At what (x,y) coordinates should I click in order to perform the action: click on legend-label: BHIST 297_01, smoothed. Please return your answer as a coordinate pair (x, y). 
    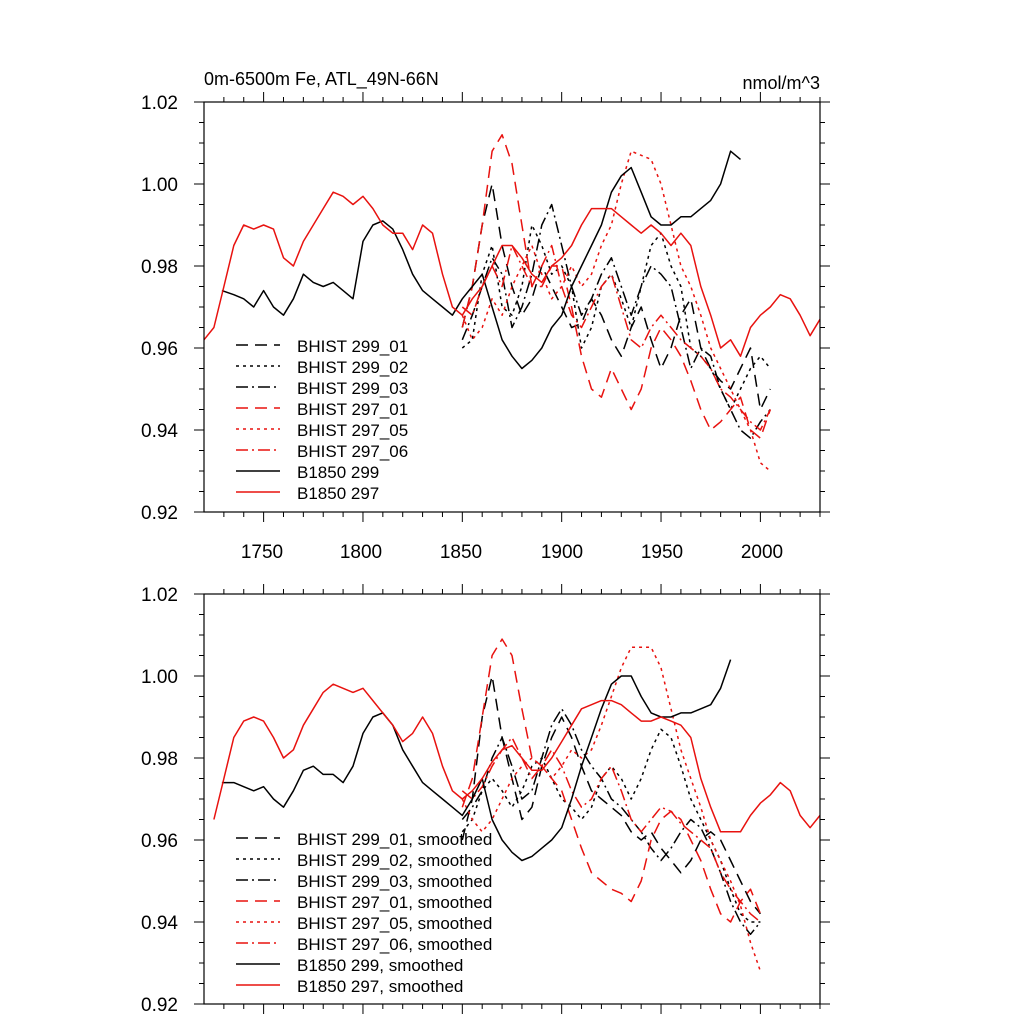
    Looking at the image, I should click on (394, 902).